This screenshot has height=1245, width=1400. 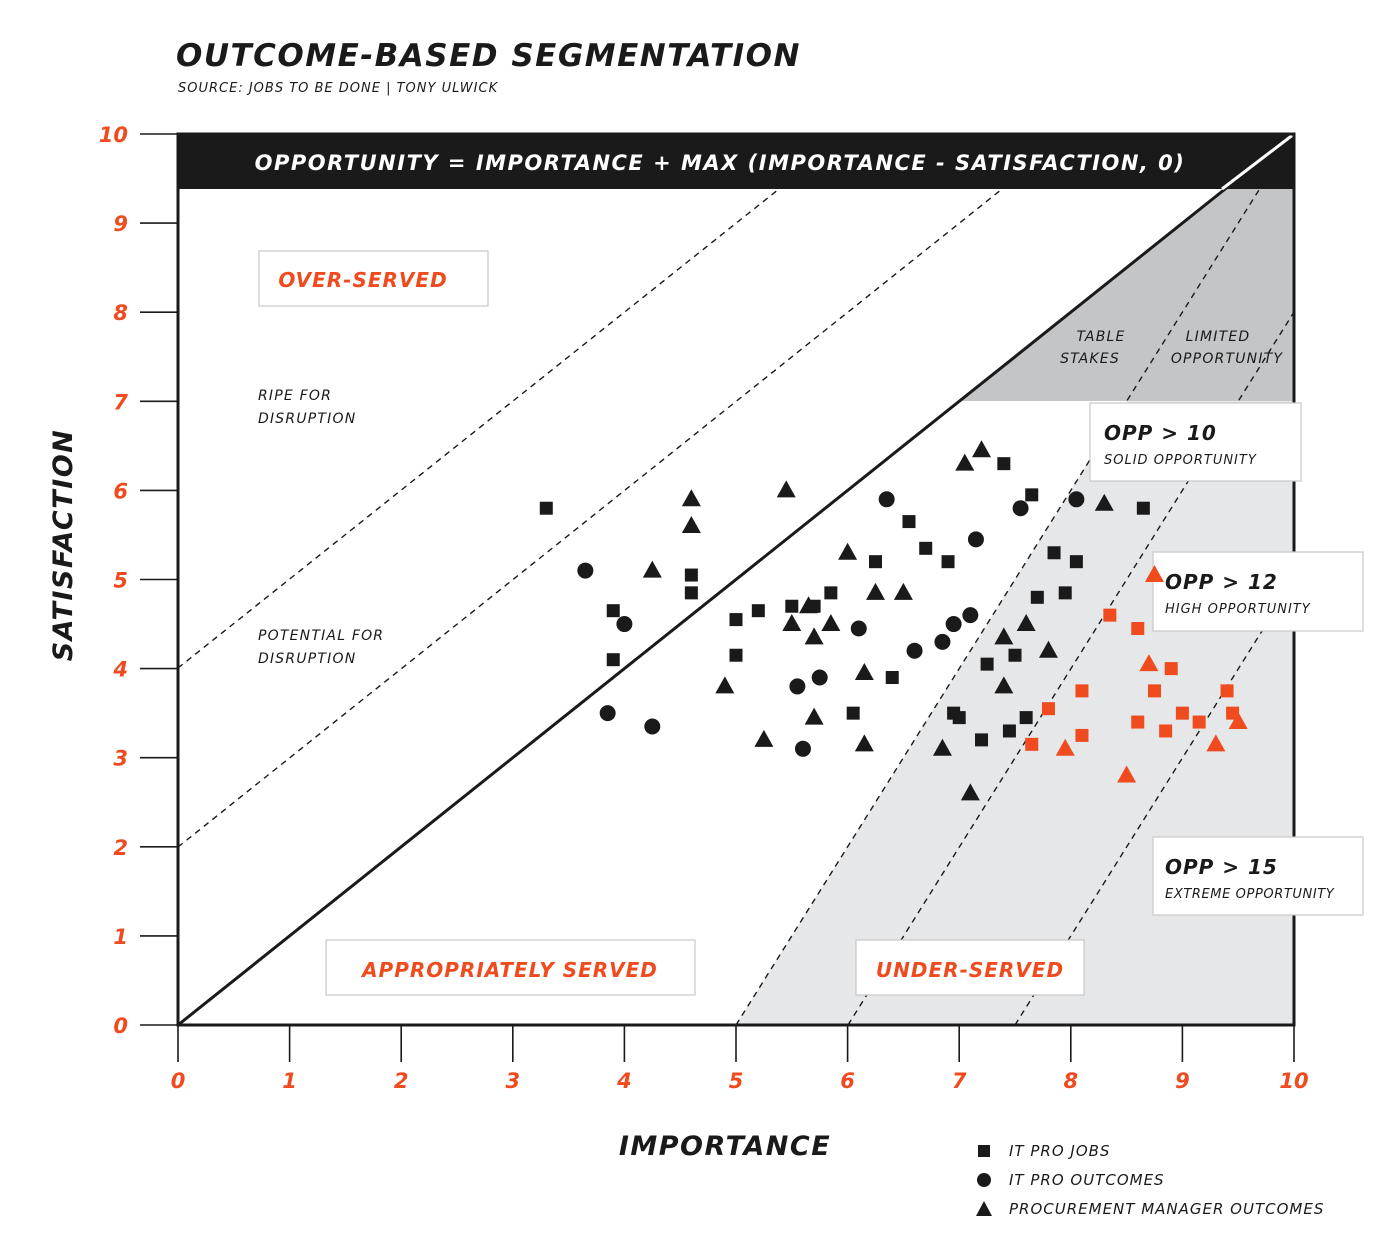 I want to click on opp10-box, so click(x=1195, y=442).